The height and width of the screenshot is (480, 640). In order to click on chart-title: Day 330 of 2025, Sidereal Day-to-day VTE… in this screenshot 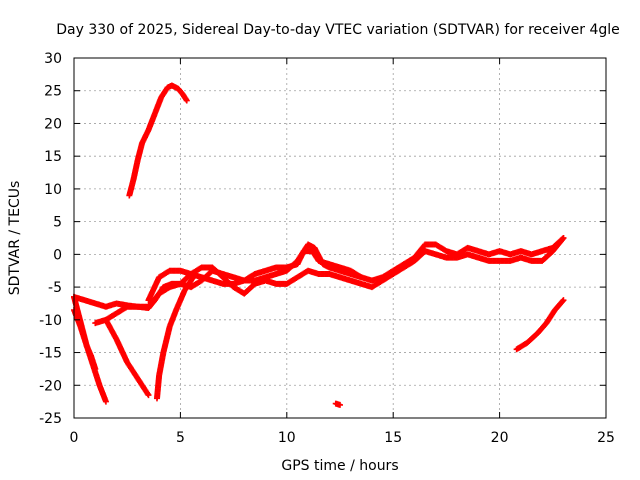, I will do `click(338, 30)`.